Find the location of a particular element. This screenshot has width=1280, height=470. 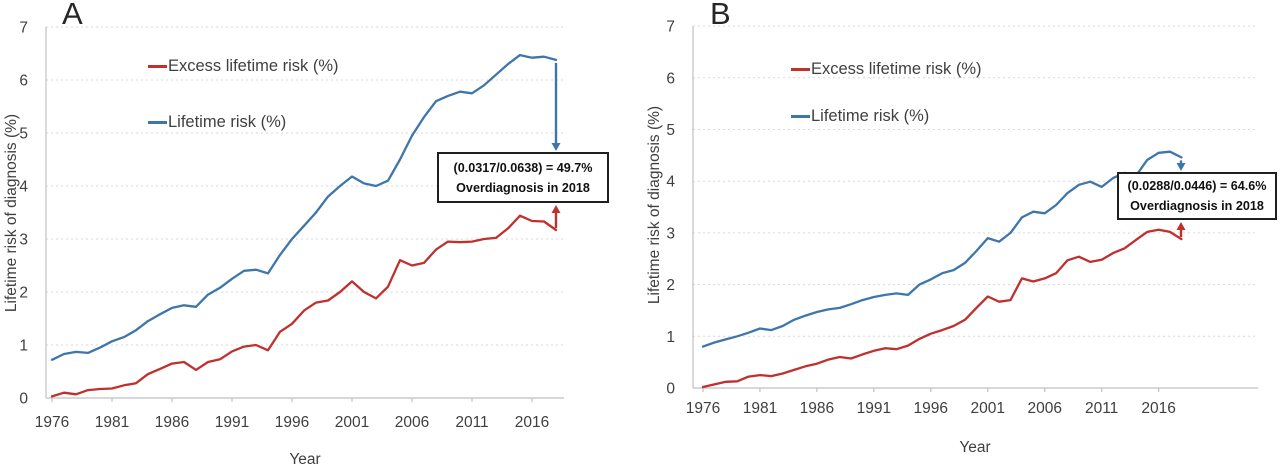

legend-item-lifetime-risk-b: Lifetime risk (%) is located at coordinates (860, 116).